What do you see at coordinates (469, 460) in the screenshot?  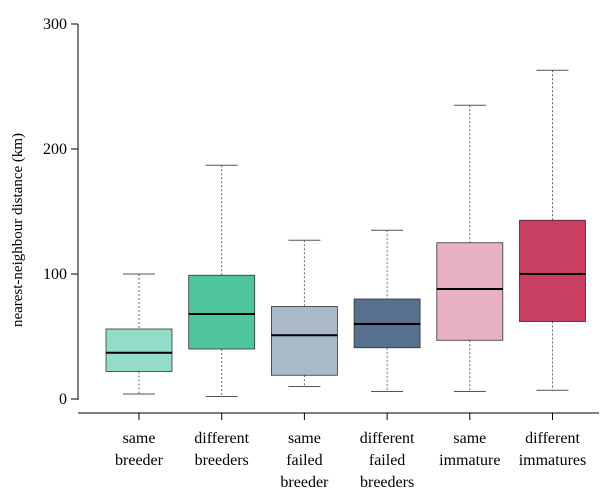 I see `x-category-label-line: immature` at bounding box center [469, 460].